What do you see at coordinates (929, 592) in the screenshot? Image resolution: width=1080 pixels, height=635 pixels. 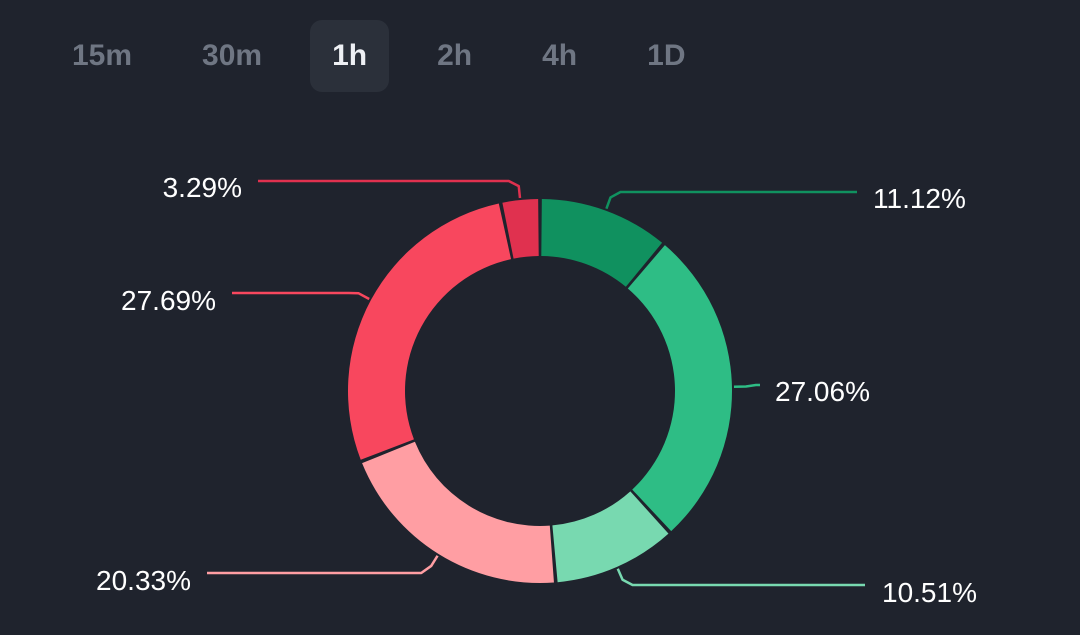 I see `slice-label: 10.51%` at bounding box center [929, 592].